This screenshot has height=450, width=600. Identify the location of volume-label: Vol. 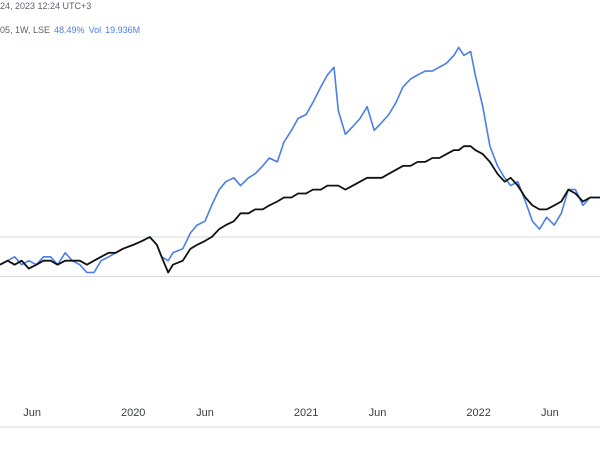
(95, 30).